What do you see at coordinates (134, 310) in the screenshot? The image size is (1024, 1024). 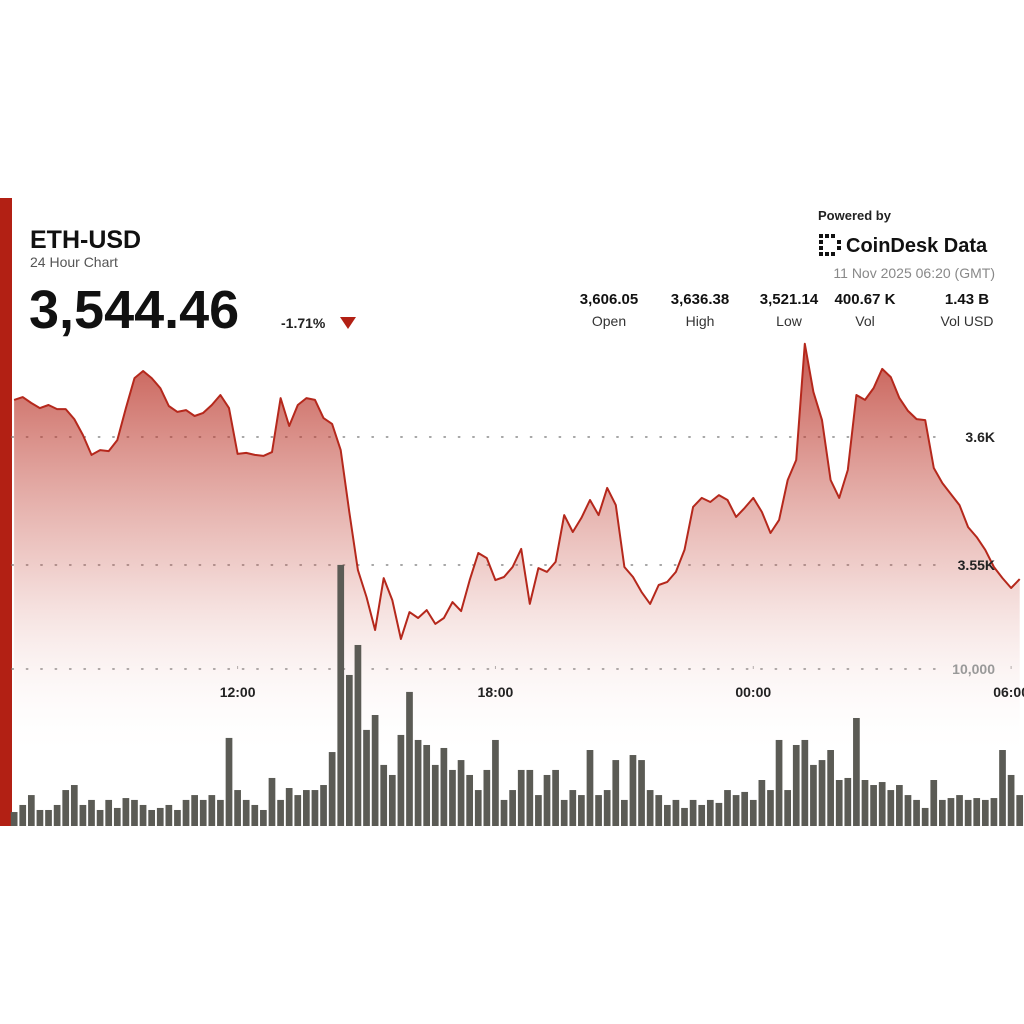 I see `price: 3,544.46` at bounding box center [134, 310].